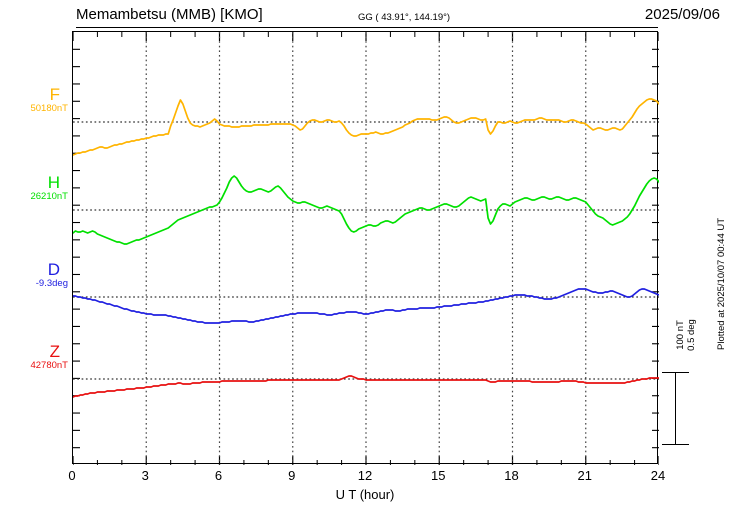 The height and width of the screenshot is (520, 730). What do you see at coordinates (365, 494) in the screenshot?
I see `x-axis-title: U T (hour)` at bounding box center [365, 494].